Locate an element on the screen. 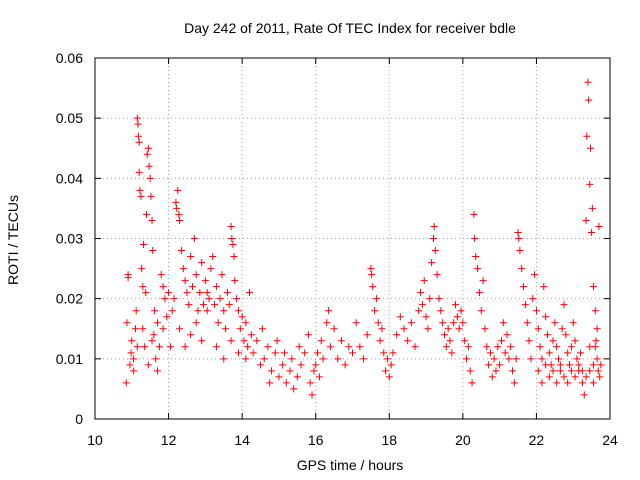  x-tick-label: 18 is located at coordinates (389, 440).